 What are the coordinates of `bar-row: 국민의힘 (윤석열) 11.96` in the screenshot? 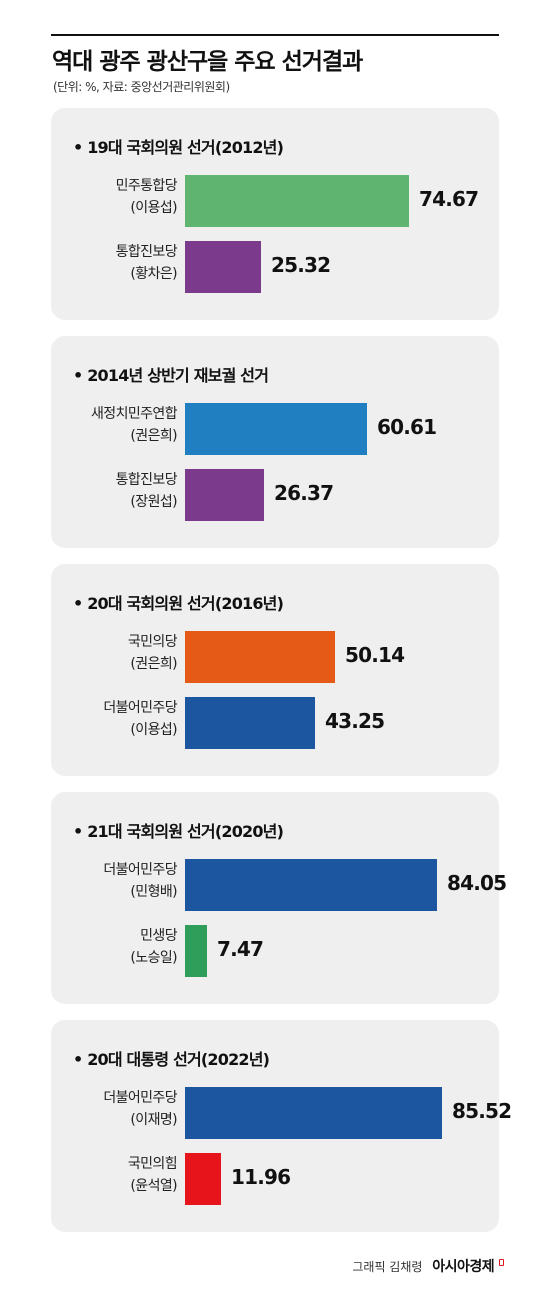 It's located at (275, 1179).